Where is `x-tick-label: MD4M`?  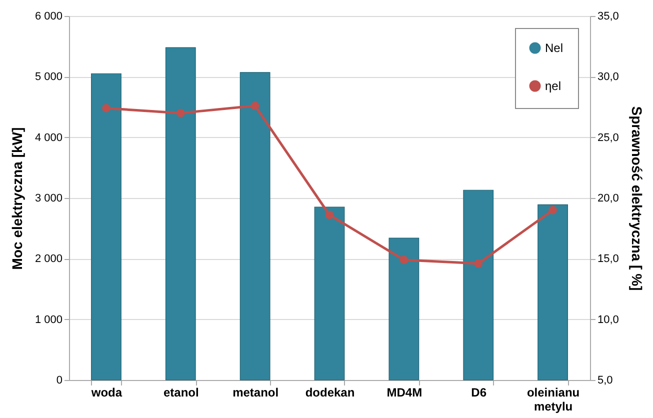 x-tick-label: MD4M is located at coordinates (404, 393).